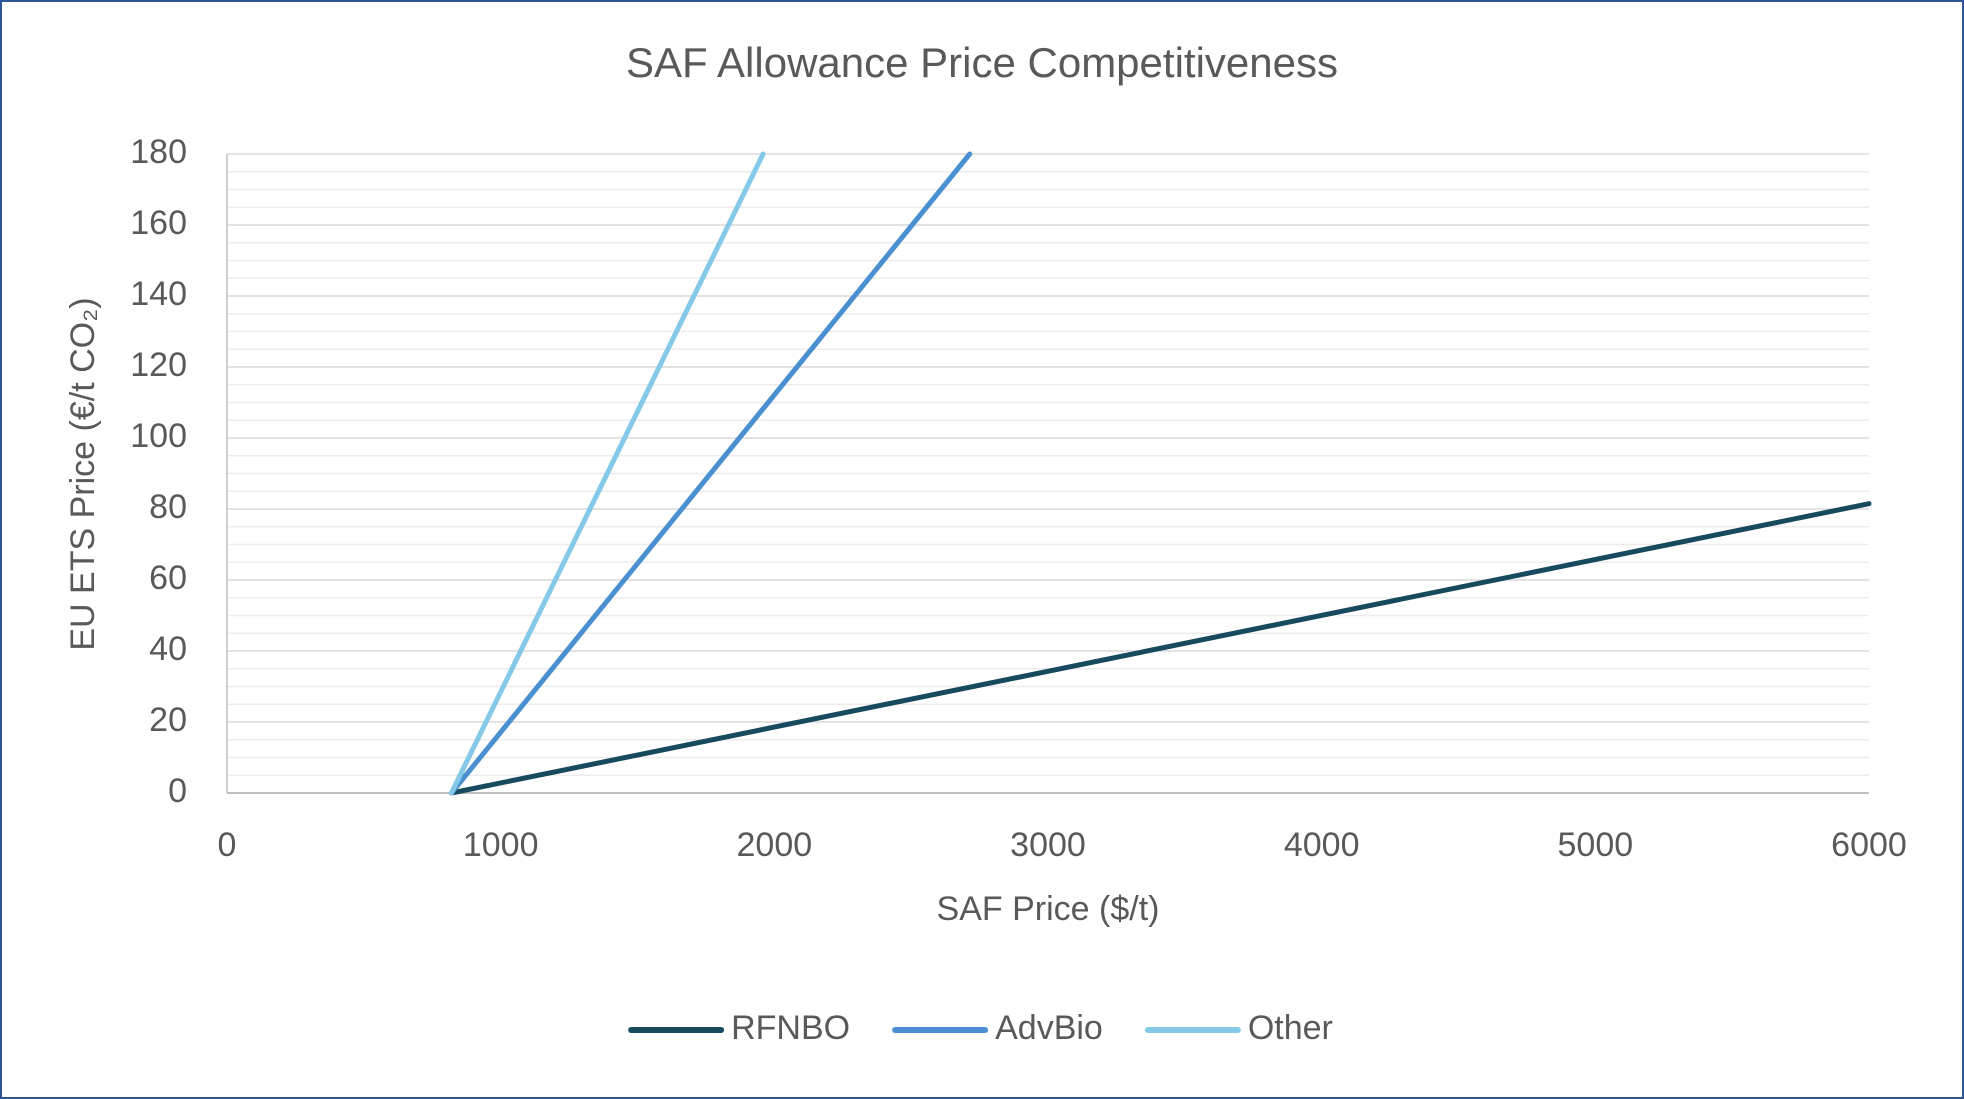  I want to click on legend-label: RFNBO, so click(790, 1028).